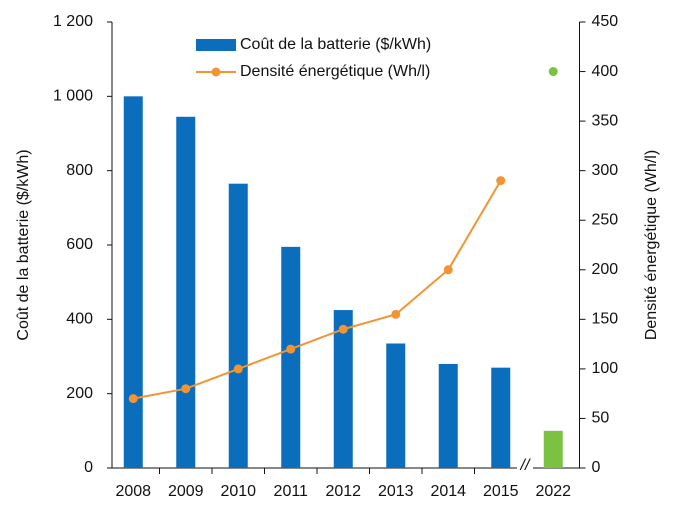  I want to click on y-tick-label: 0, so click(88, 467).